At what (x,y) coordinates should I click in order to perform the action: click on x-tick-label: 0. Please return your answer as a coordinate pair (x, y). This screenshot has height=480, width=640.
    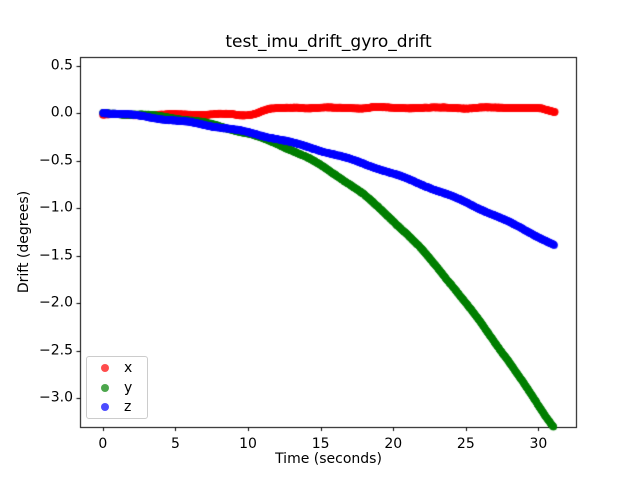
    Looking at the image, I should click on (103, 444).